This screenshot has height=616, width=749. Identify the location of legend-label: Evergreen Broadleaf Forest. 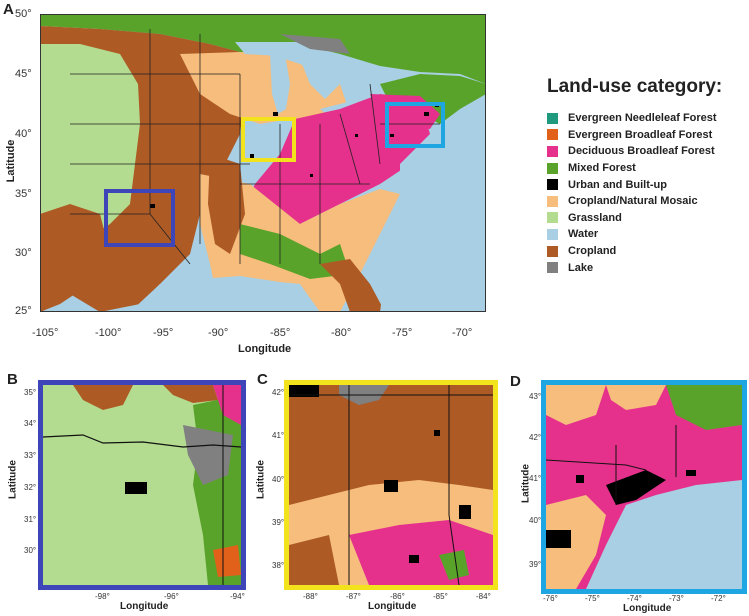
(640, 134).